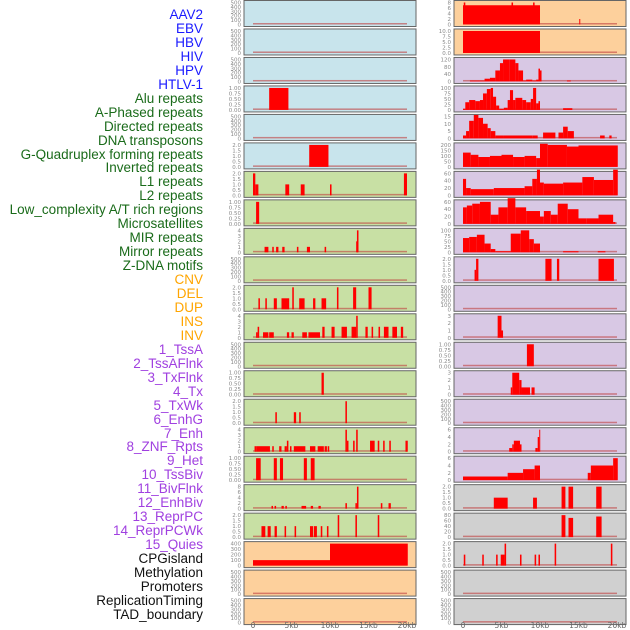 The image size is (630, 630). Describe the element at coordinates (148, 112) in the screenshot. I see `track-label: A-Phased repeats` at that location.